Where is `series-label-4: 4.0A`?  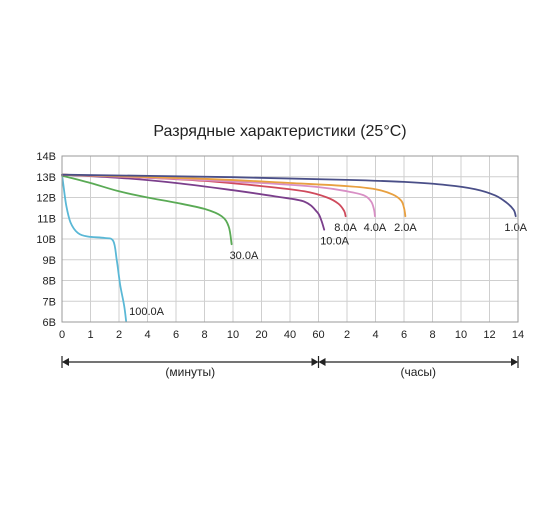 series-label-4: 4.0A is located at coordinates (375, 228).